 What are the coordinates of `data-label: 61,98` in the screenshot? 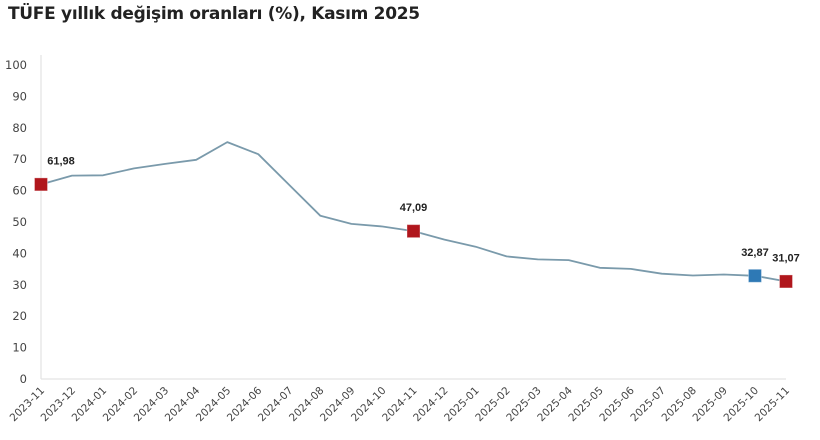 It's located at (61, 161).